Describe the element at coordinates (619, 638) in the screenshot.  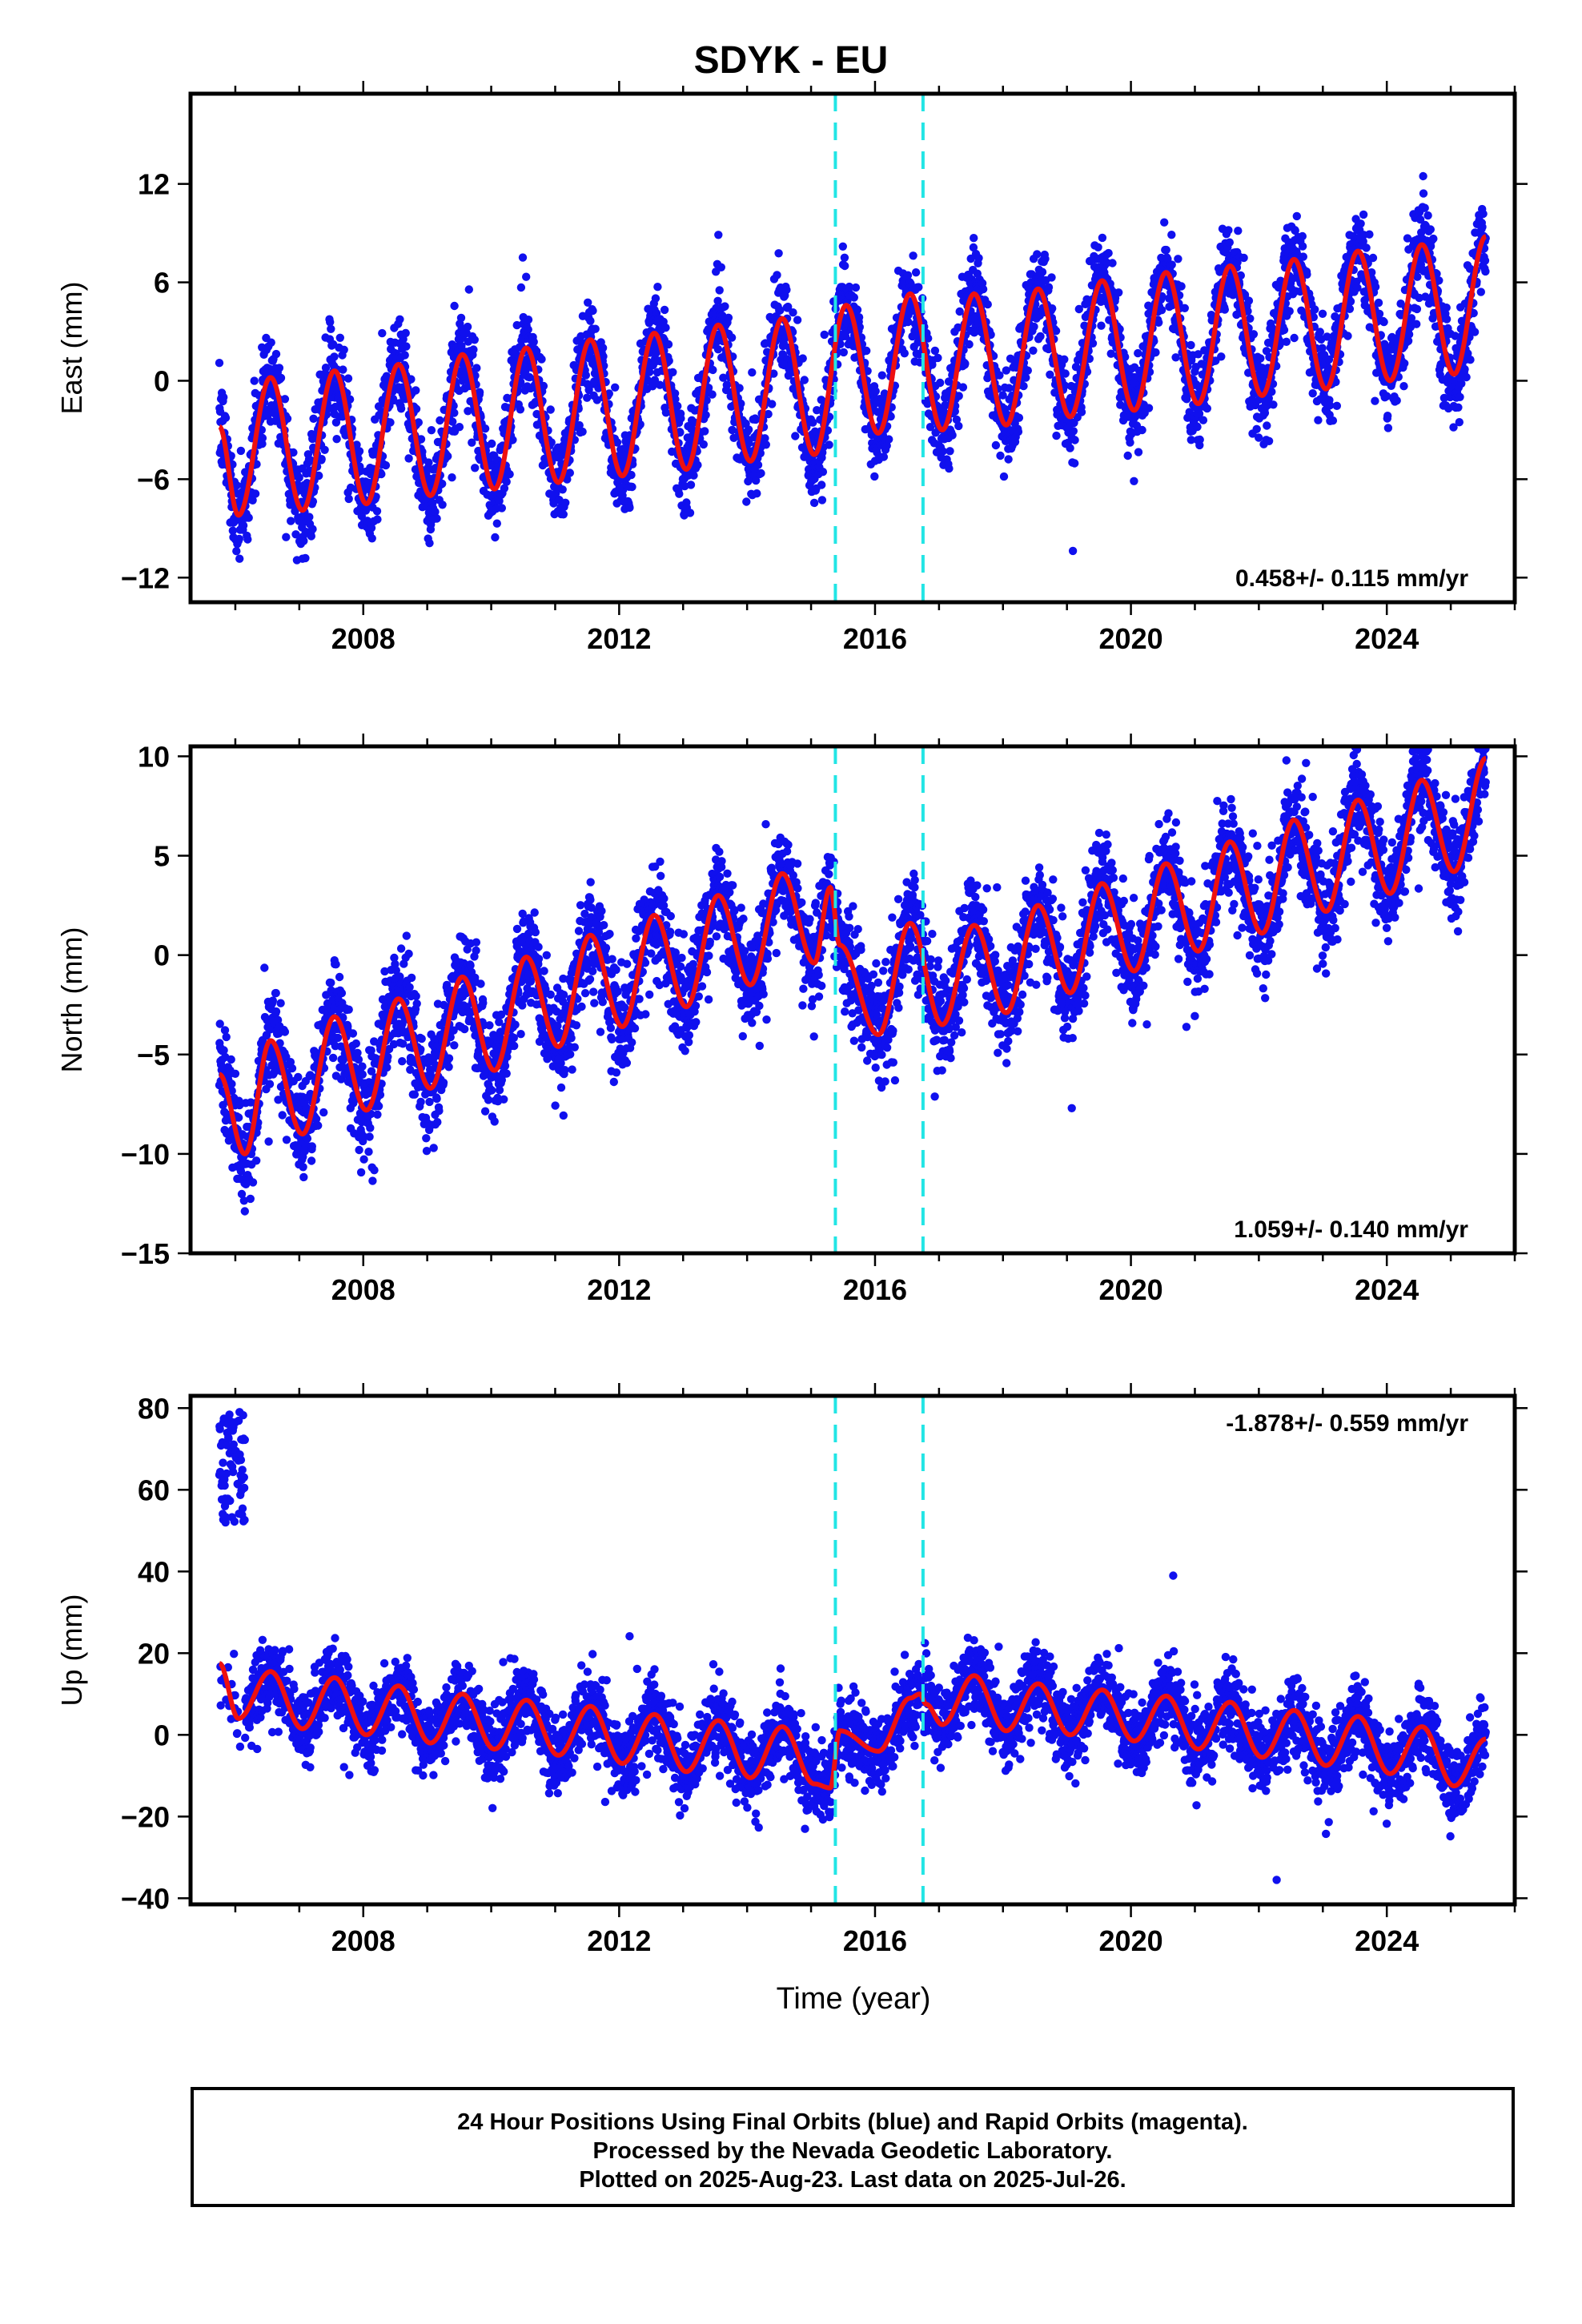
I see `x-tick-label: 2012` at that location.